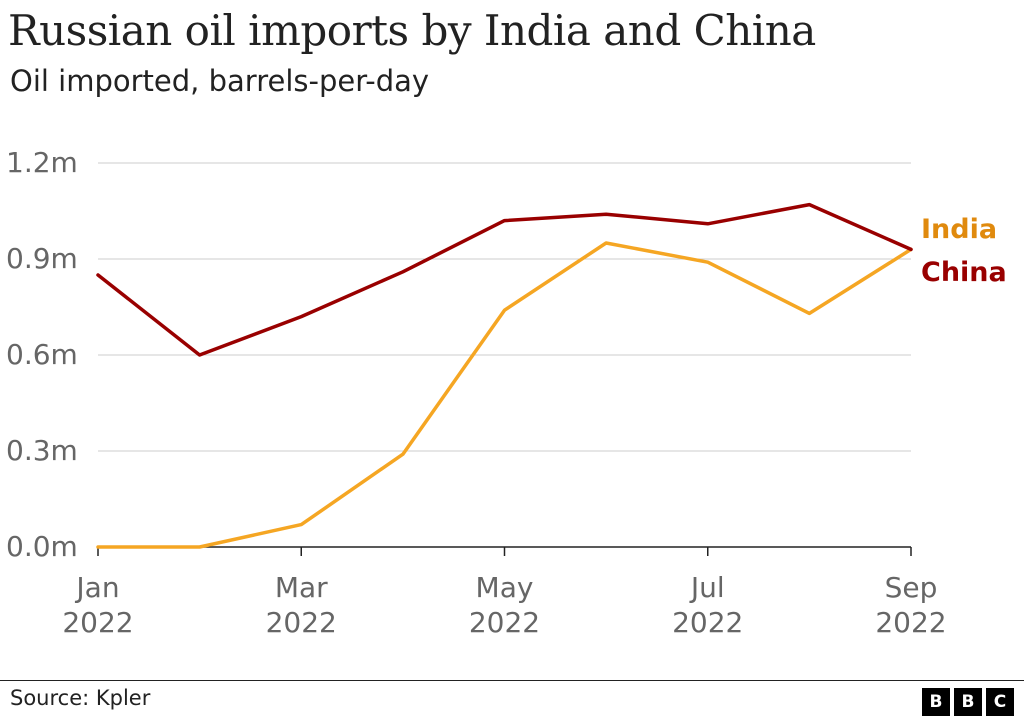 This screenshot has width=1024, height=720. Describe the element at coordinates (80, 698) in the screenshot. I see `source-note: Source: Kpler` at that location.